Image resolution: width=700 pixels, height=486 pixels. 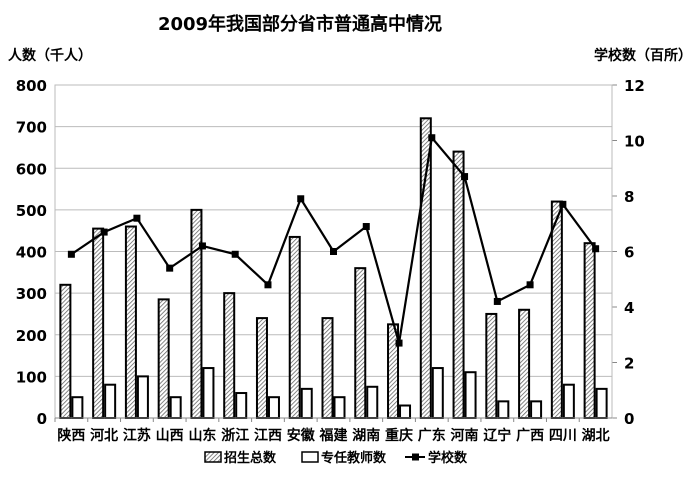 What do you see at coordinates (104, 435) in the screenshot?
I see `category-label: 河北` at bounding box center [104, 435].